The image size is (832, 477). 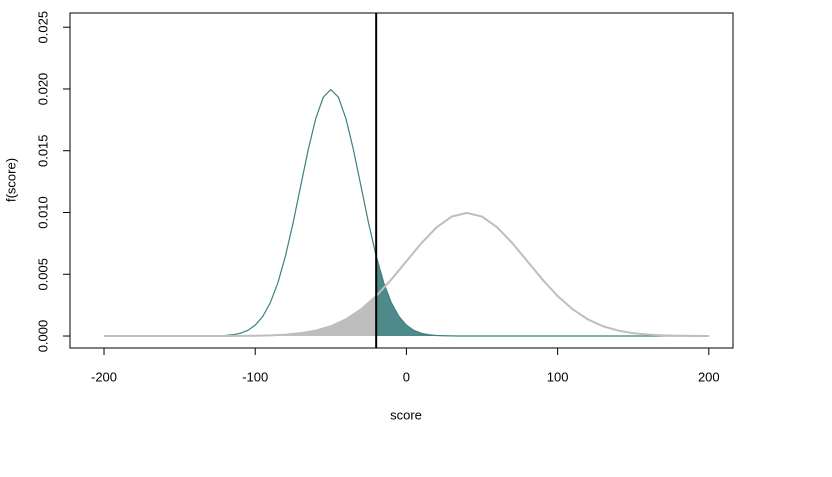 What do you see at coordinates (10, 180) in the screenshot?
I see `y-axis-label: f(score)` at bounding box center [10, 180].